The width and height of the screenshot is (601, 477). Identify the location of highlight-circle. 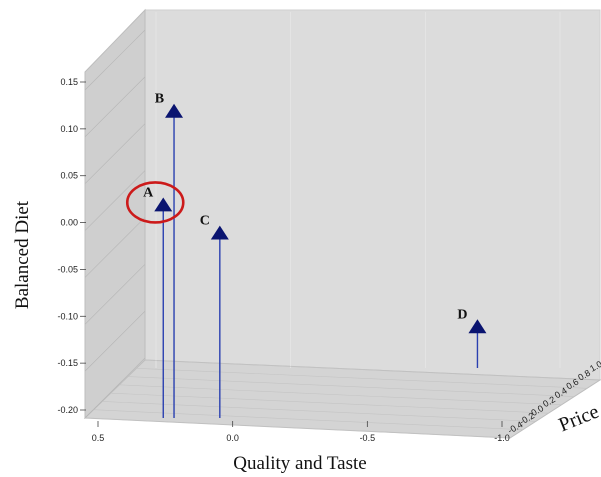
(155, 202).